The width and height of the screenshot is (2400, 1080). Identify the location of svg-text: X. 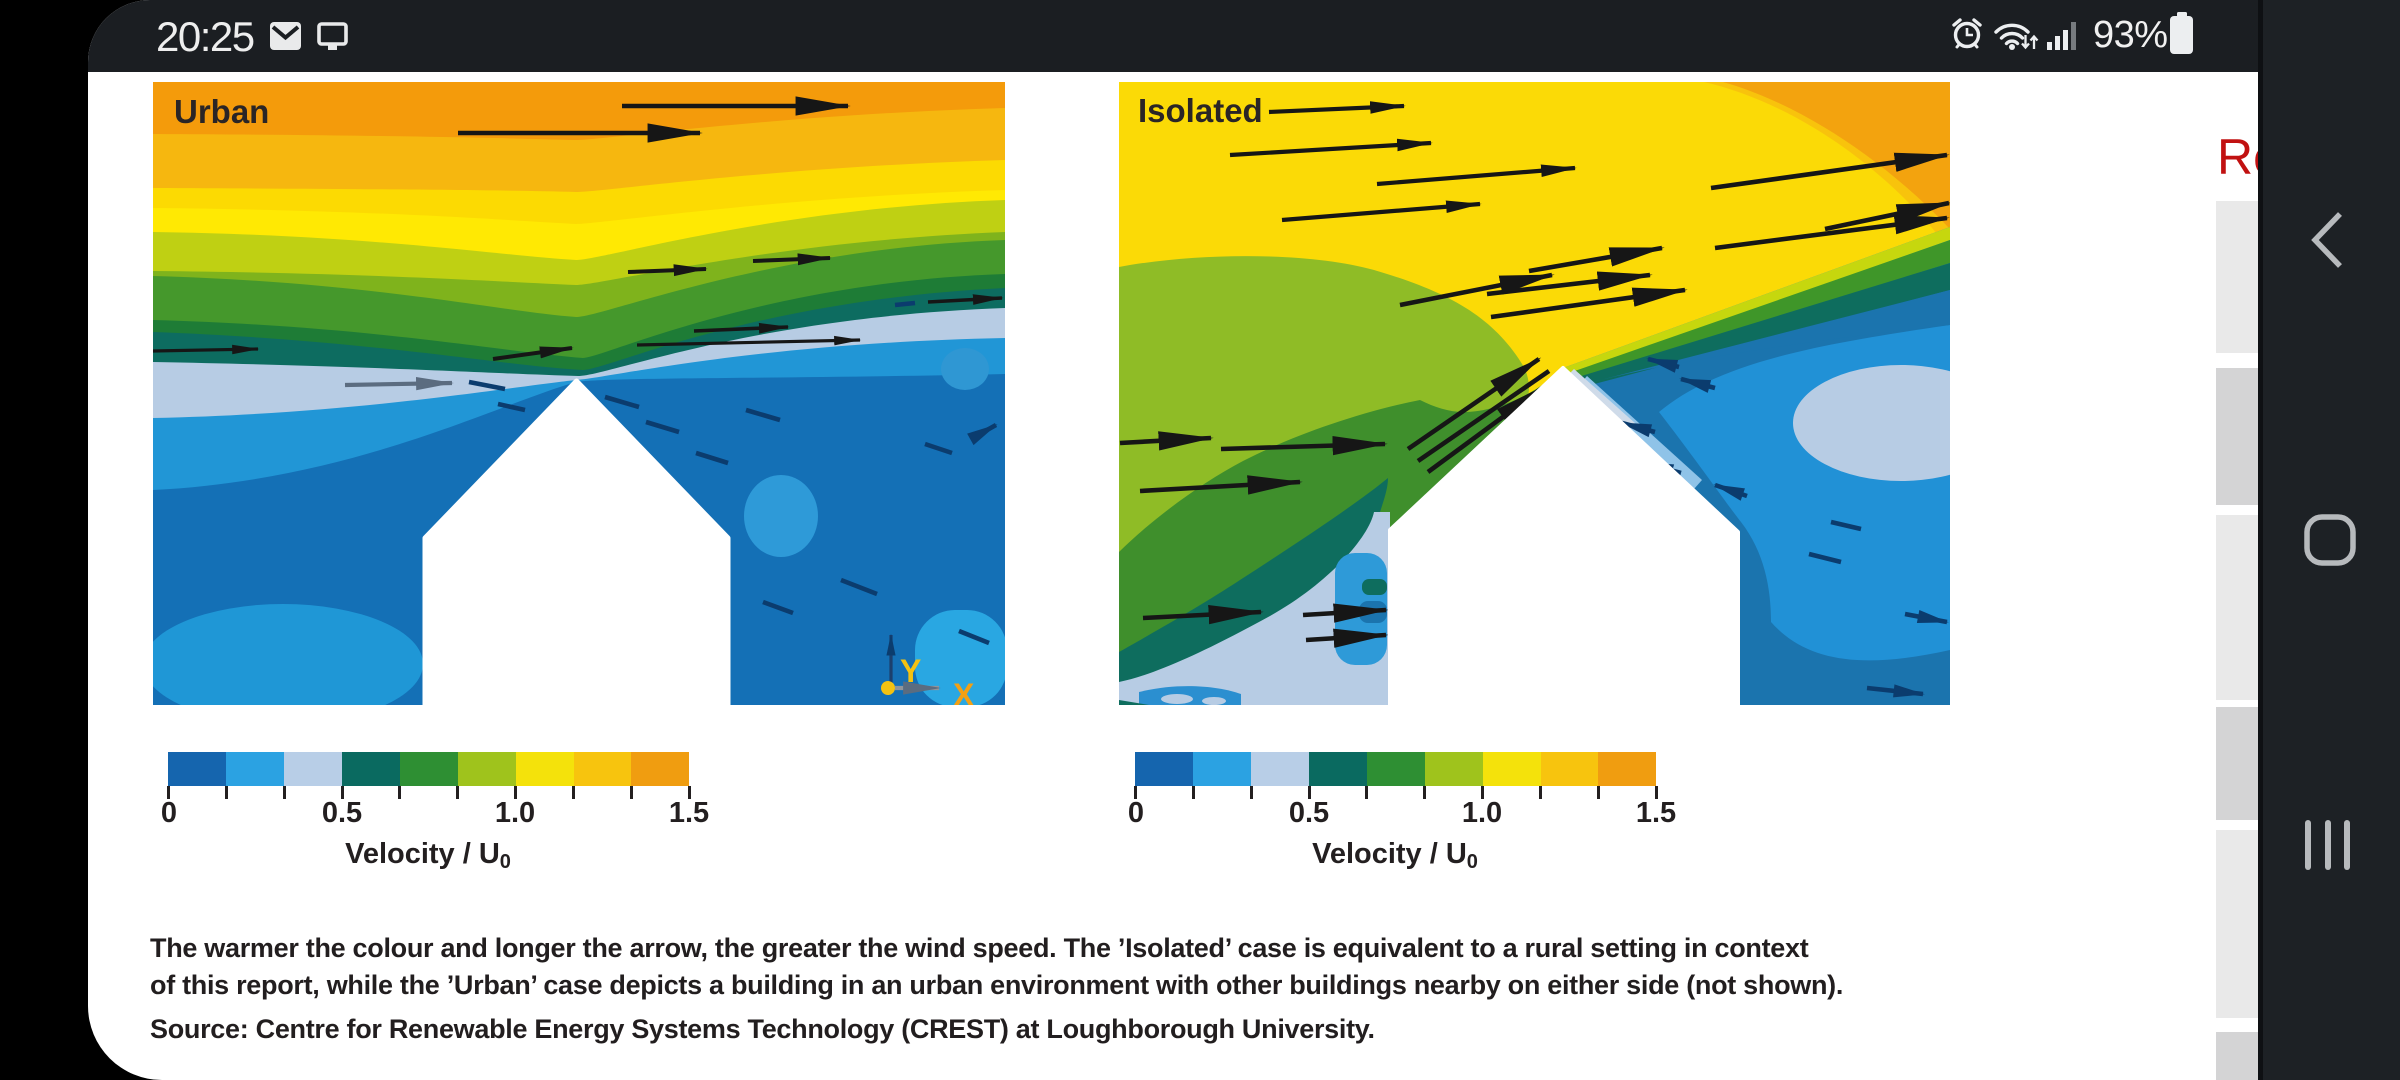
(964, 691).